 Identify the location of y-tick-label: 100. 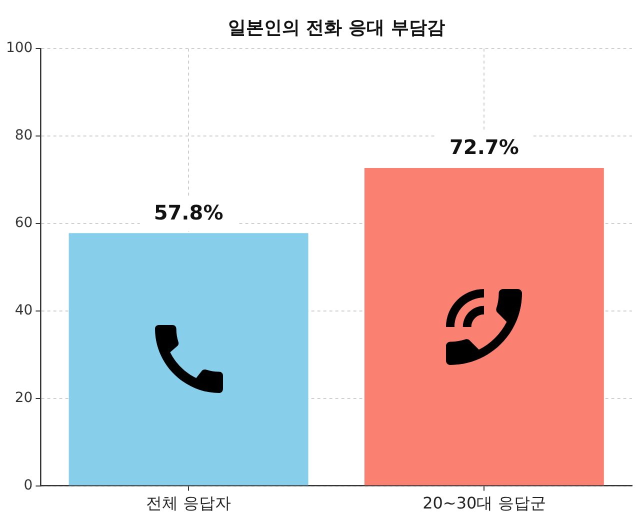
(19, 48).